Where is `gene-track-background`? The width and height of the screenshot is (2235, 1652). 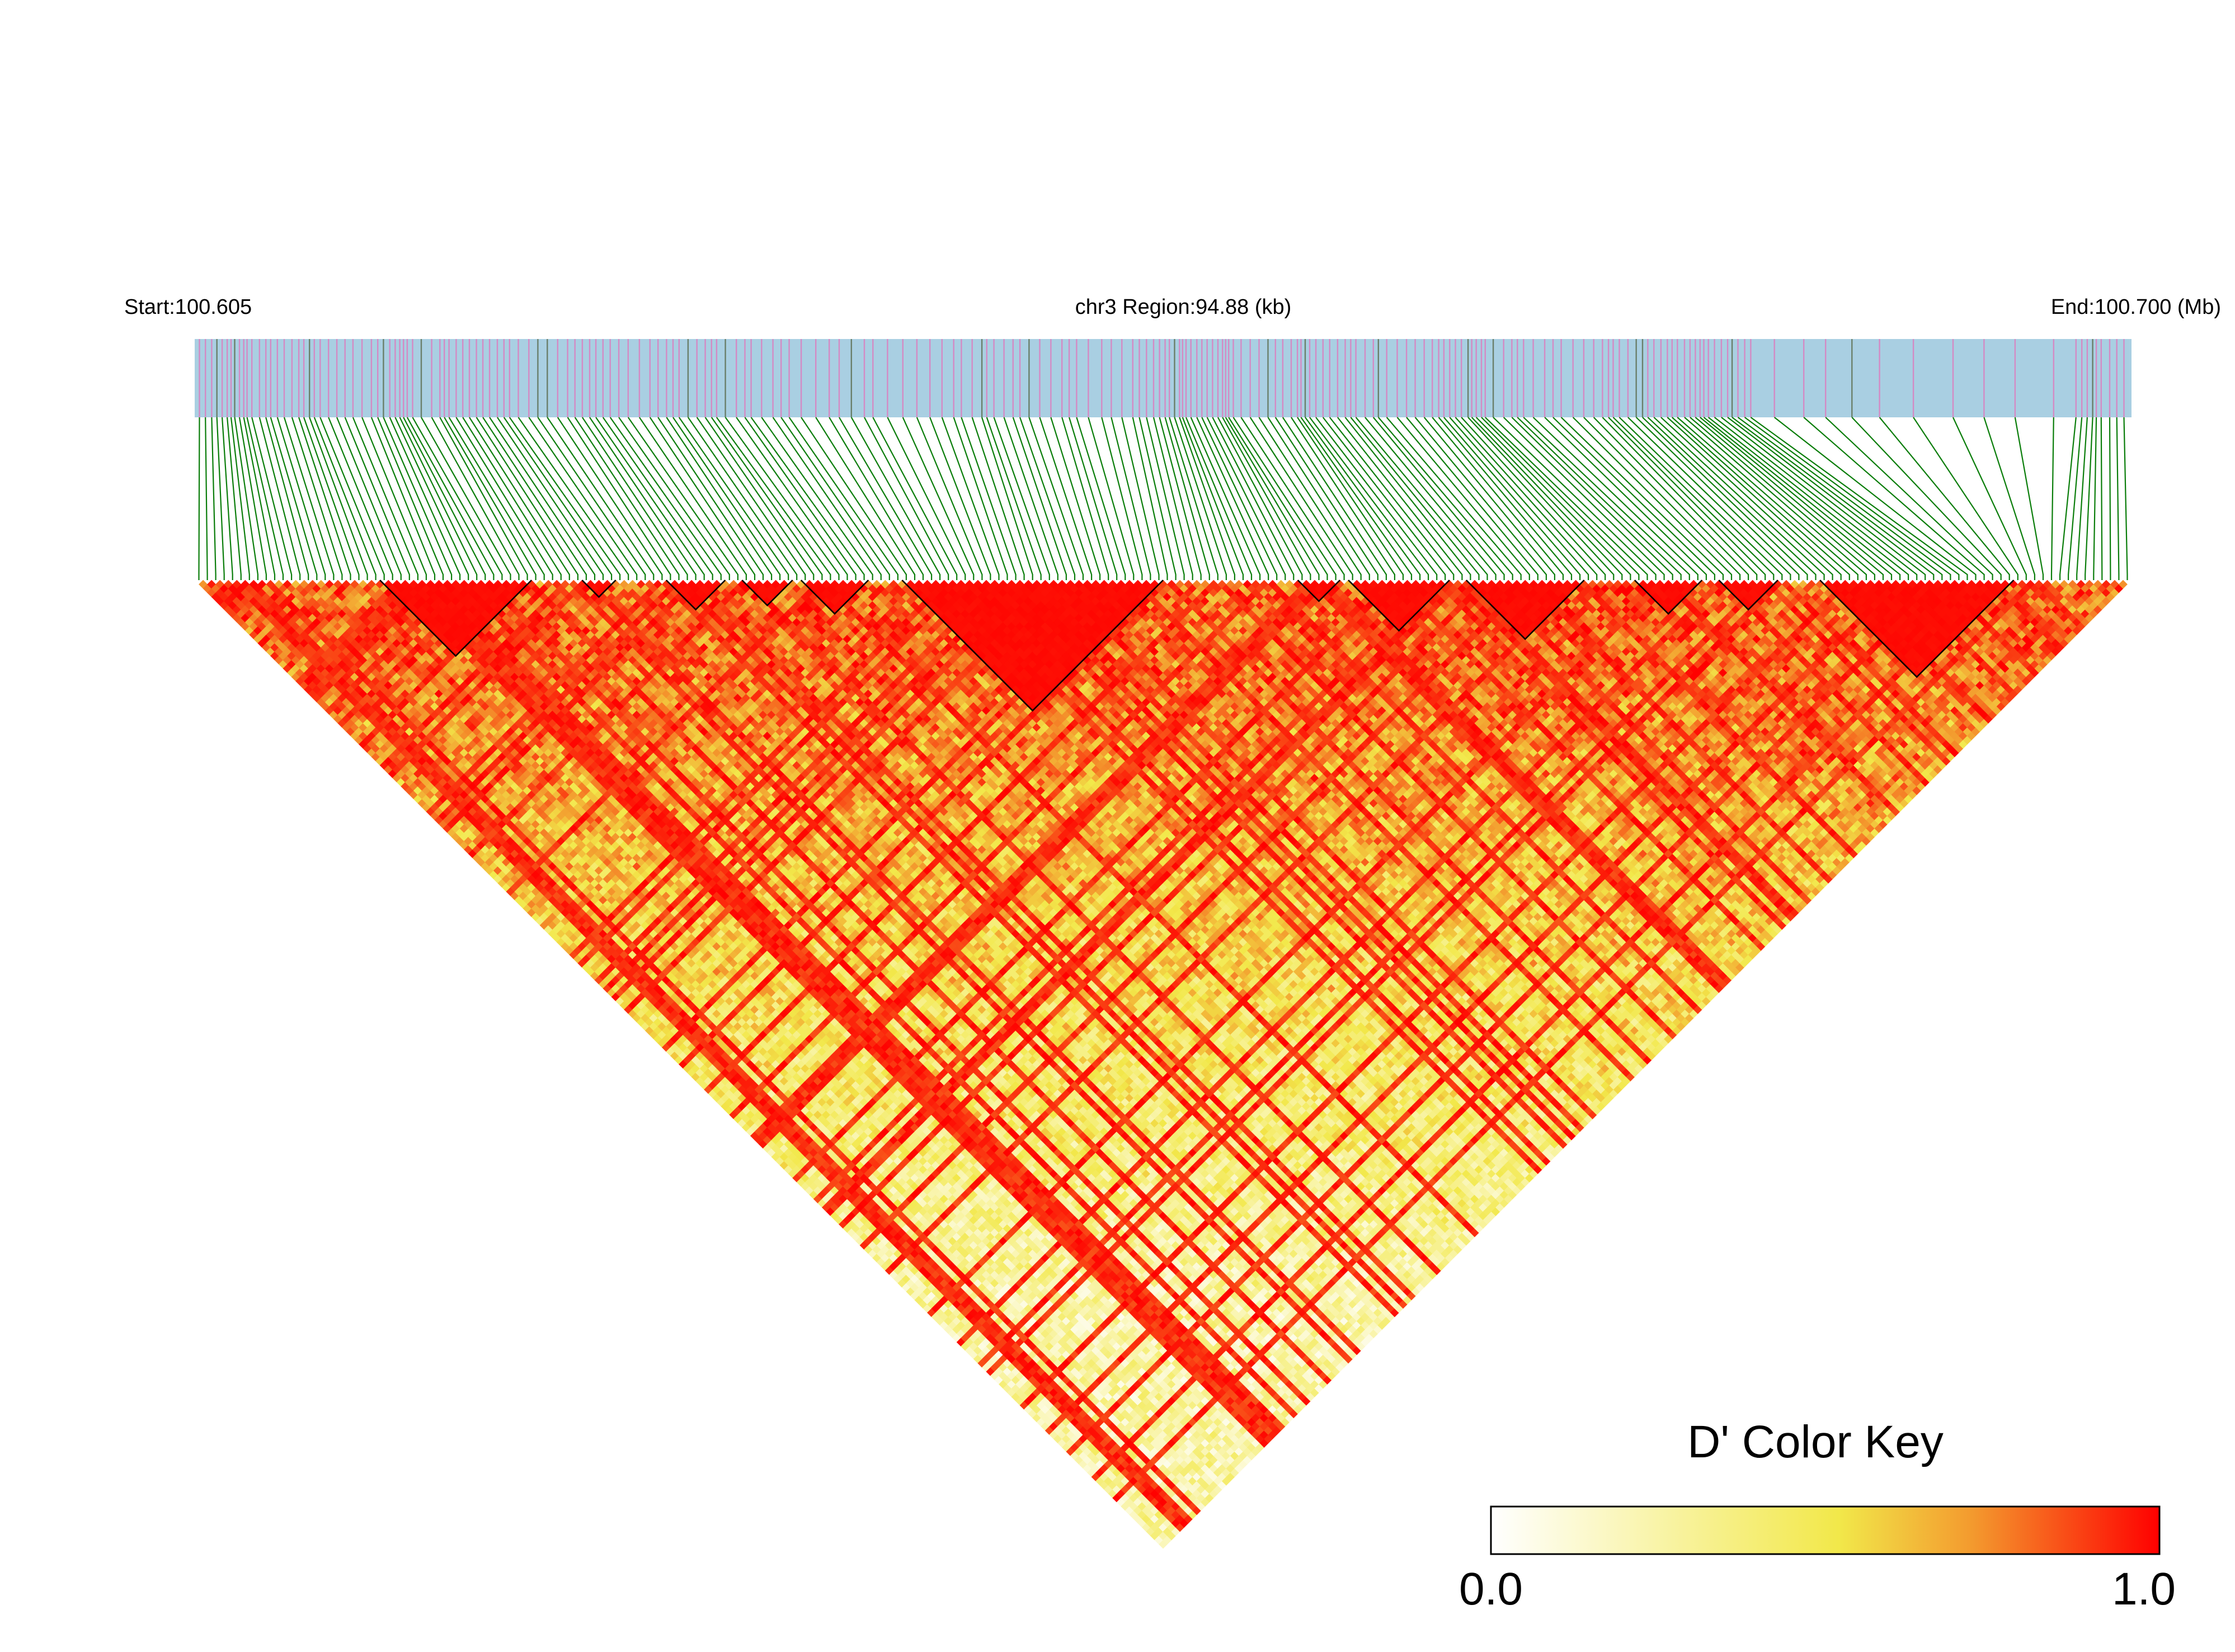 gene-track-background is located at coordinates (1163, 378).